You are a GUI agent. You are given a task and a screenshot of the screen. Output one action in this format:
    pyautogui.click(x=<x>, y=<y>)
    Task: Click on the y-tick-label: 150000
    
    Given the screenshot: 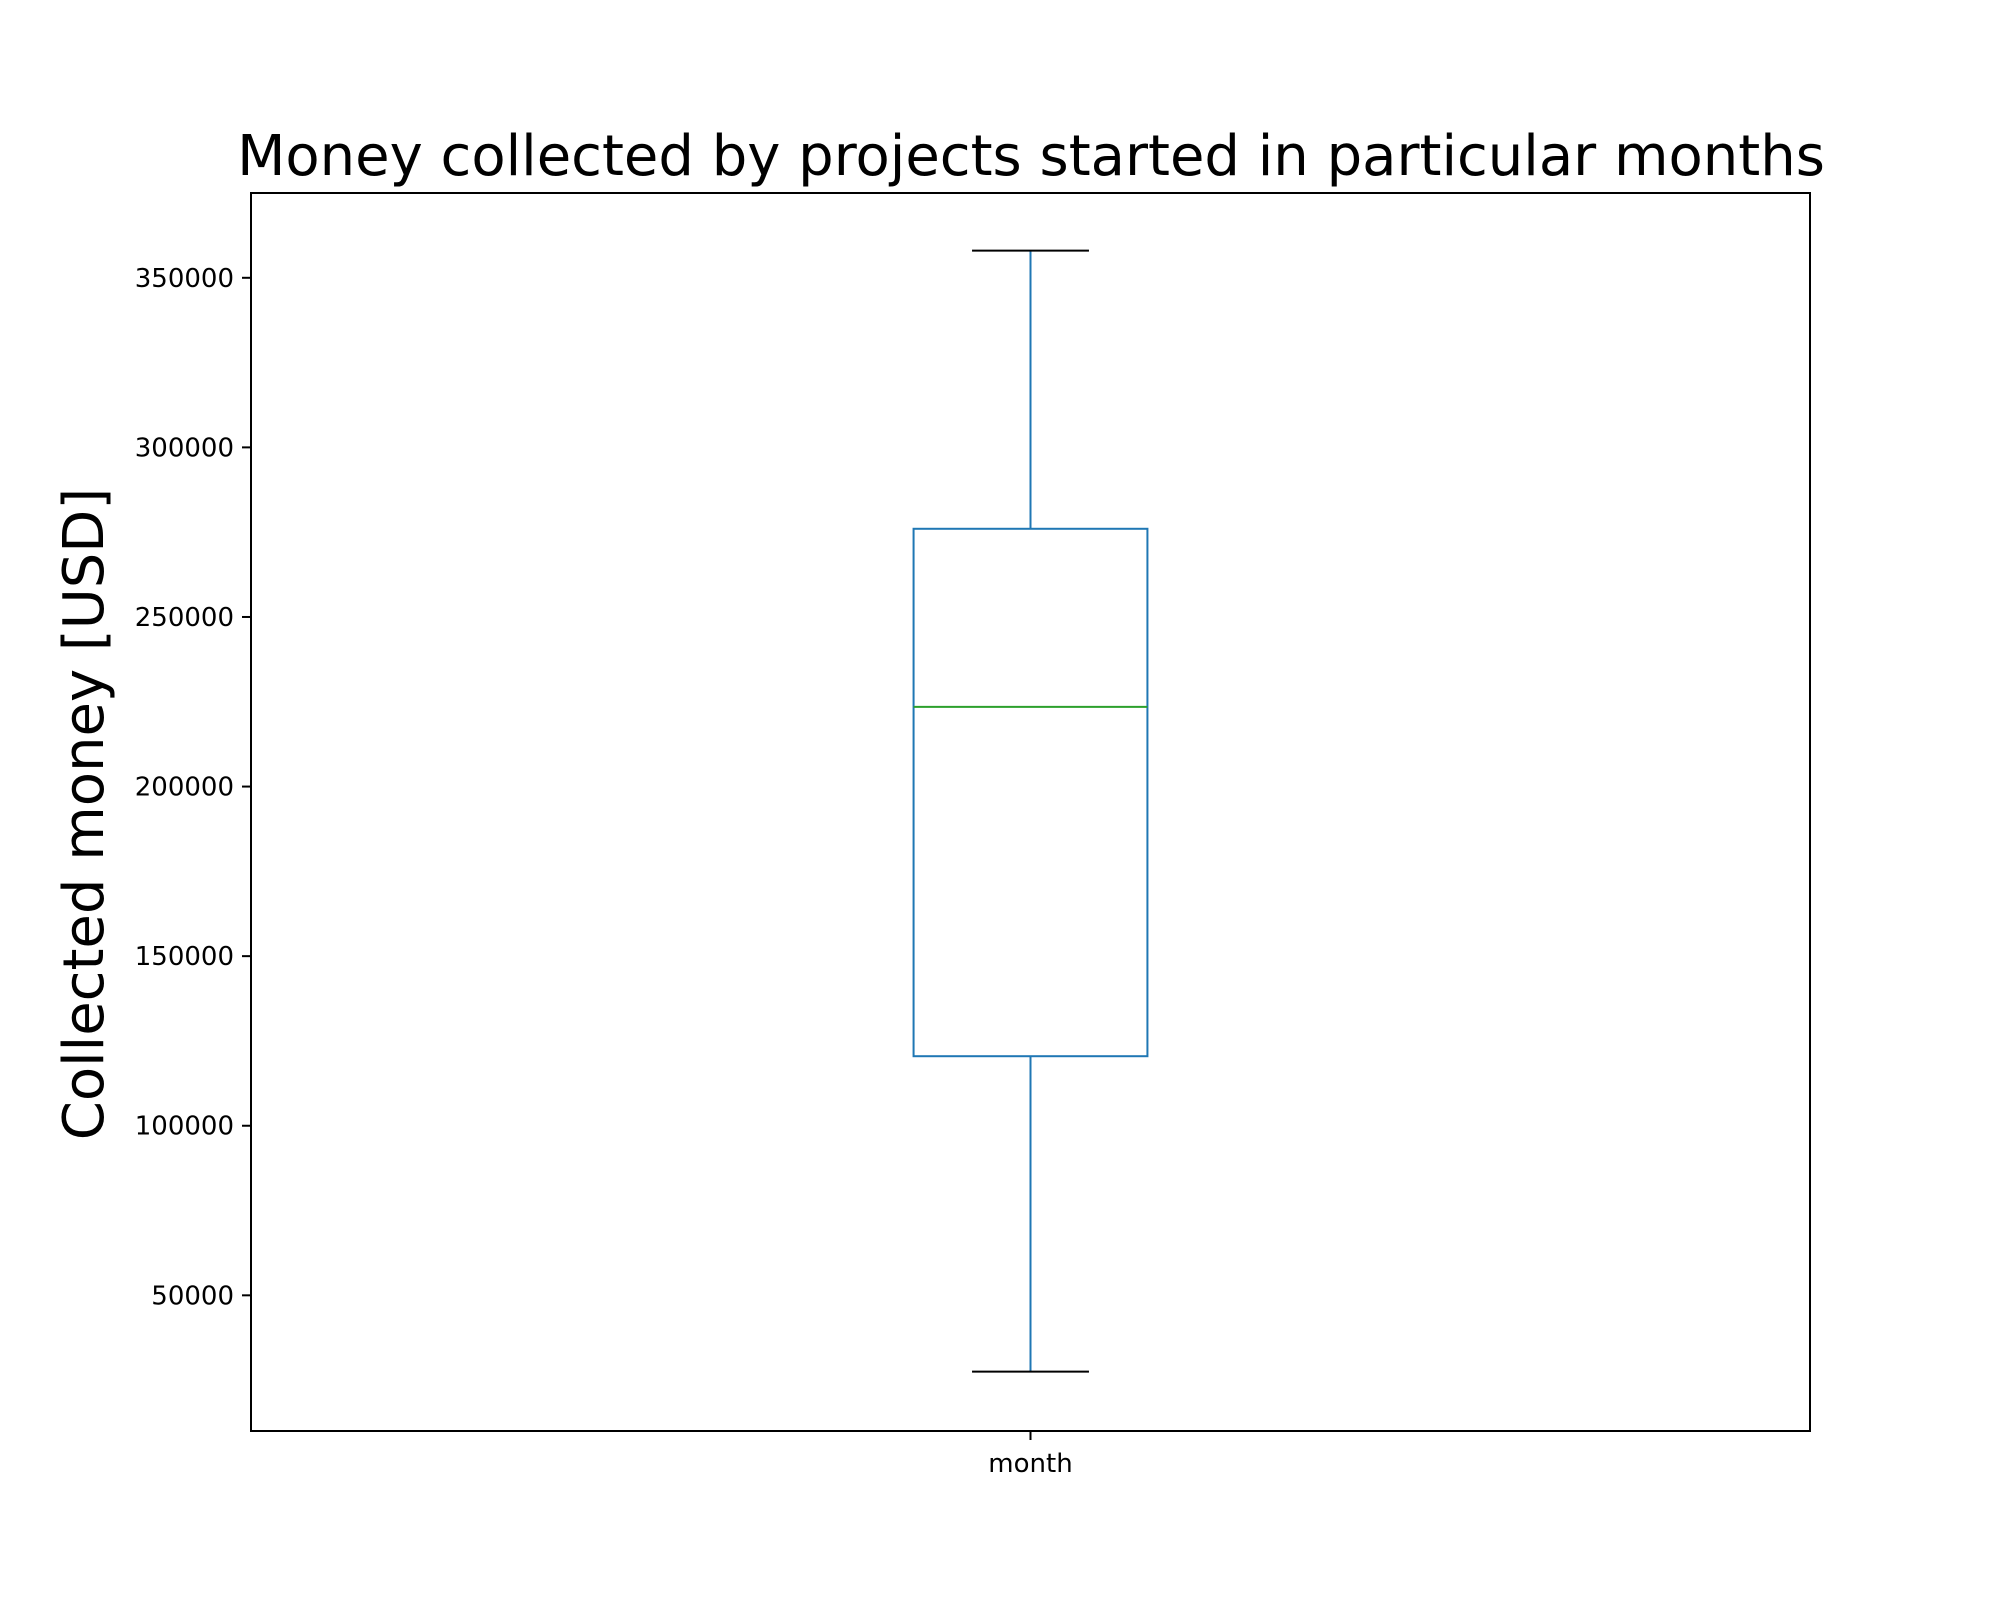 What is the action you would take?
    pyautogui.click(x=184, y=957)
    